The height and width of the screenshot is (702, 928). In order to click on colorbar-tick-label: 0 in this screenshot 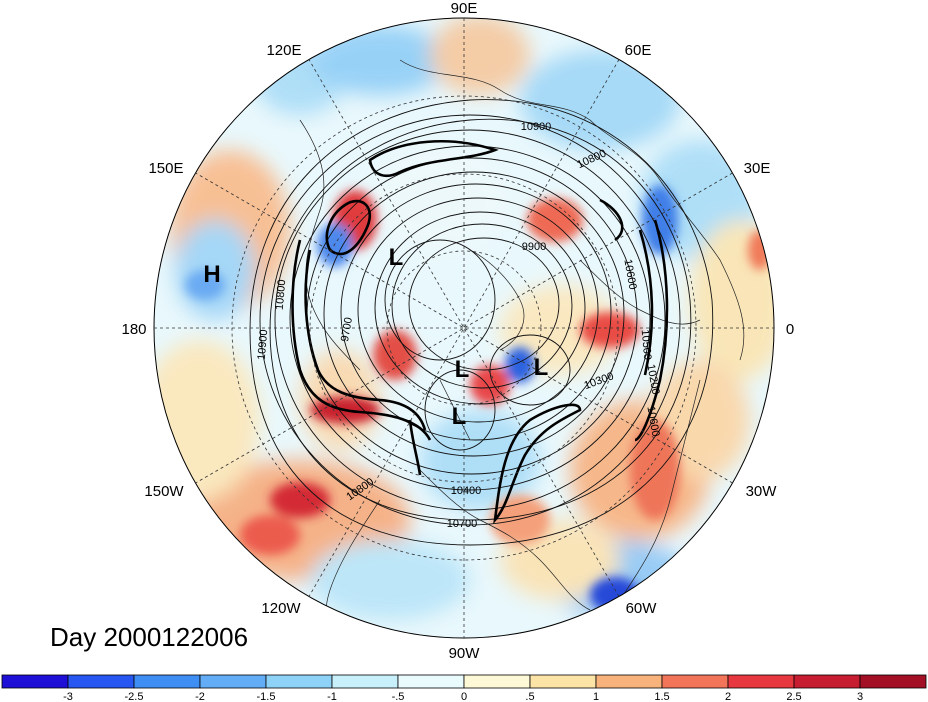, I will do `click(464, 696)`.